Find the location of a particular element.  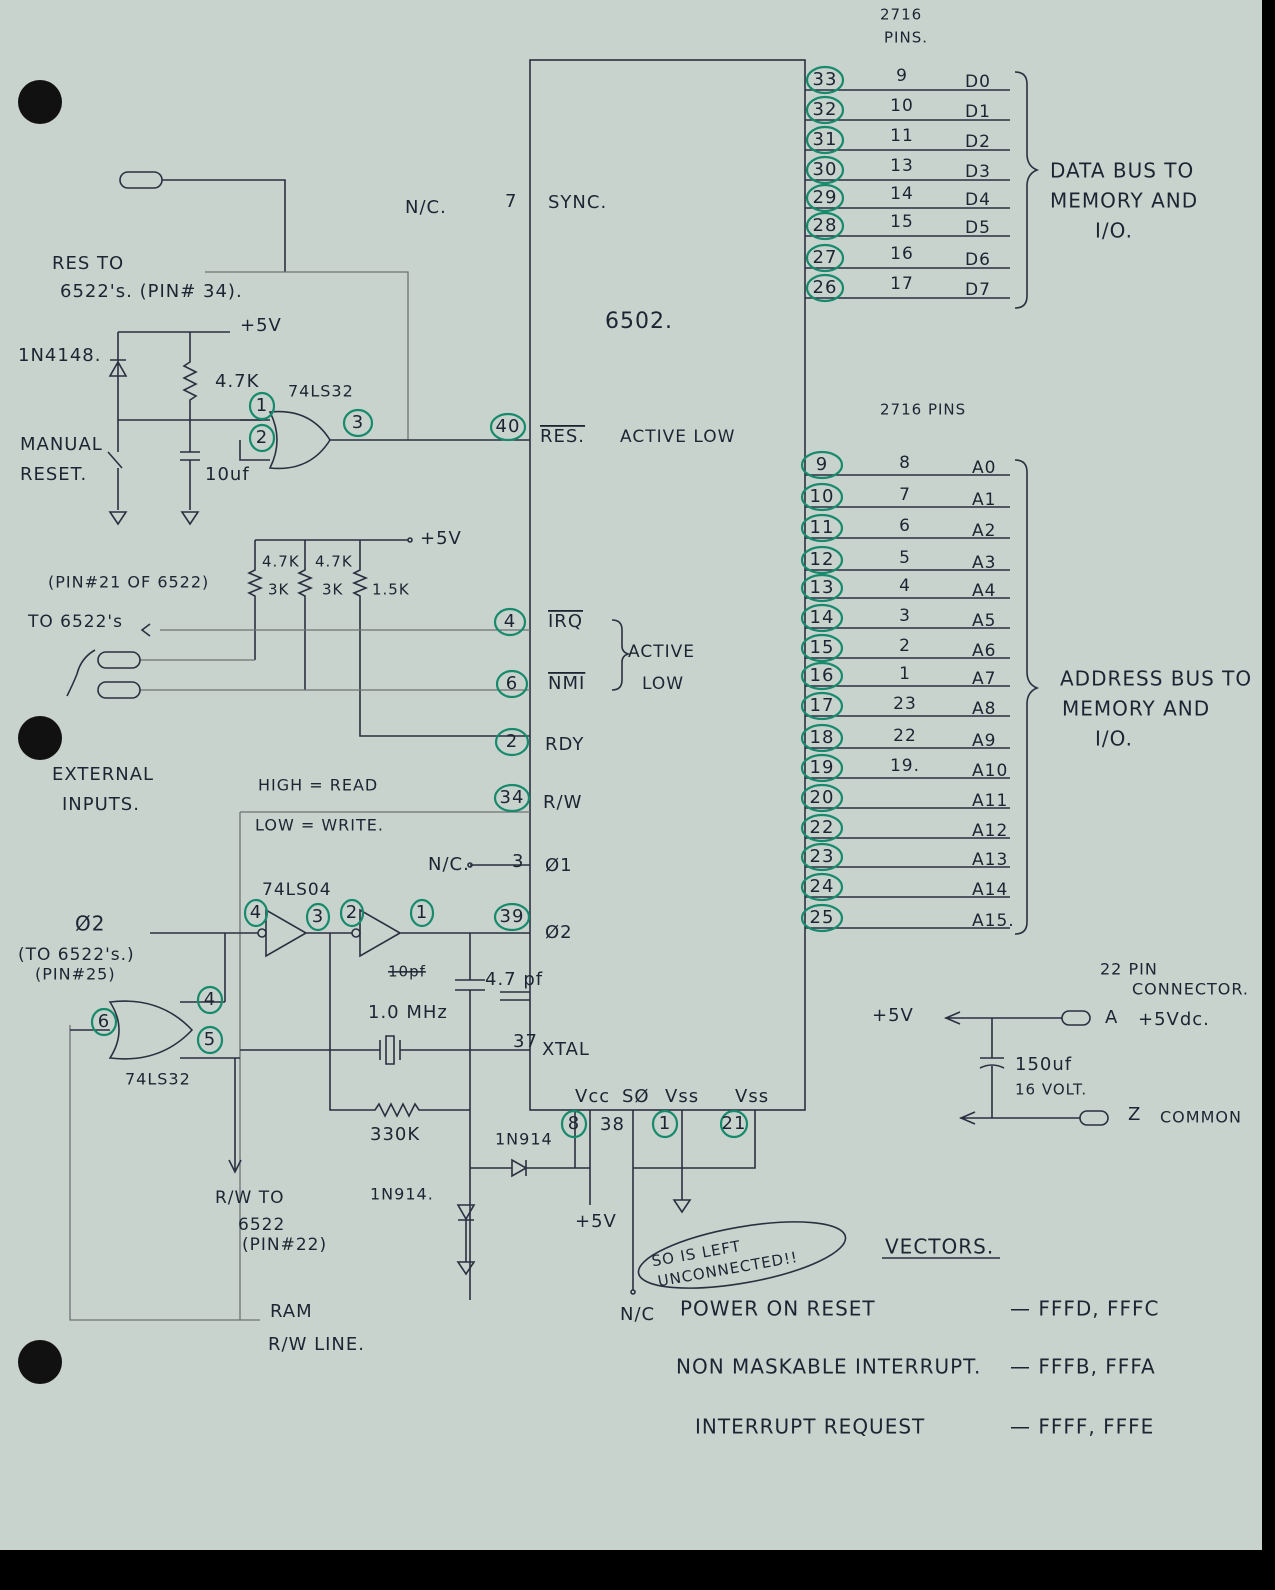

clock-inverter-pins: 4 is located at coordinates (256, 912).